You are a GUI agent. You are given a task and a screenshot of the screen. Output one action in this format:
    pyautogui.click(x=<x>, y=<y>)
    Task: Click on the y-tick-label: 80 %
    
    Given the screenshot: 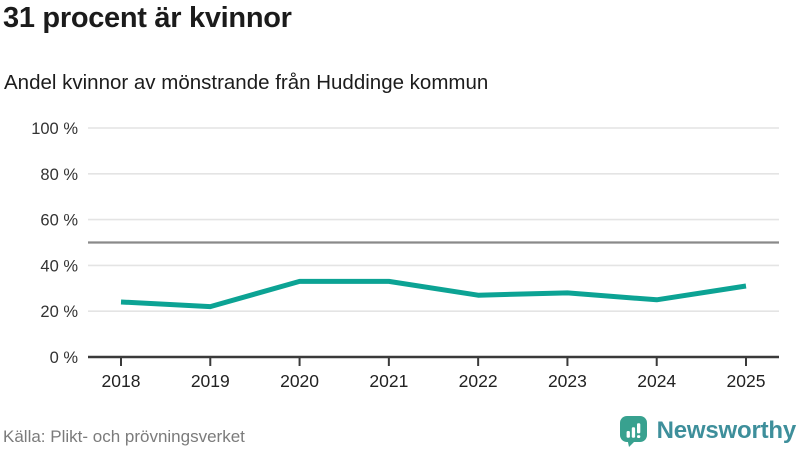 What is the action you would take?
    pyautogui.click(x=59, y=175)
    